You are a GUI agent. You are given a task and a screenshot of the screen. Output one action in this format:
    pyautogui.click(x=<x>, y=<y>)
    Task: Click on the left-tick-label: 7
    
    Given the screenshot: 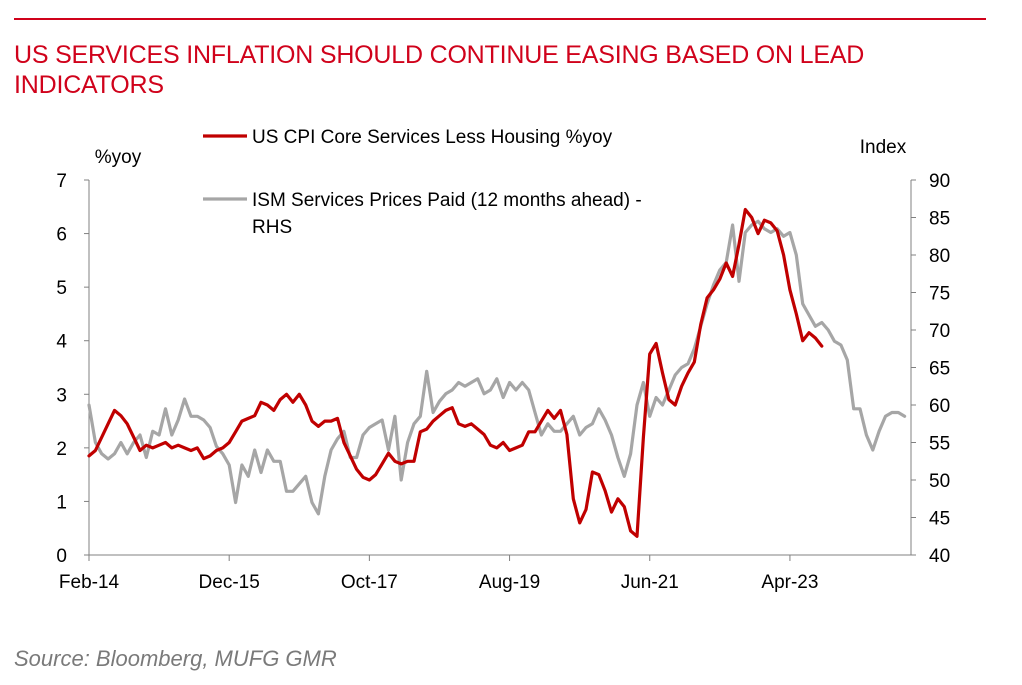 What is the action you would take?
    pyautogui.click(x=61, y=181)
    